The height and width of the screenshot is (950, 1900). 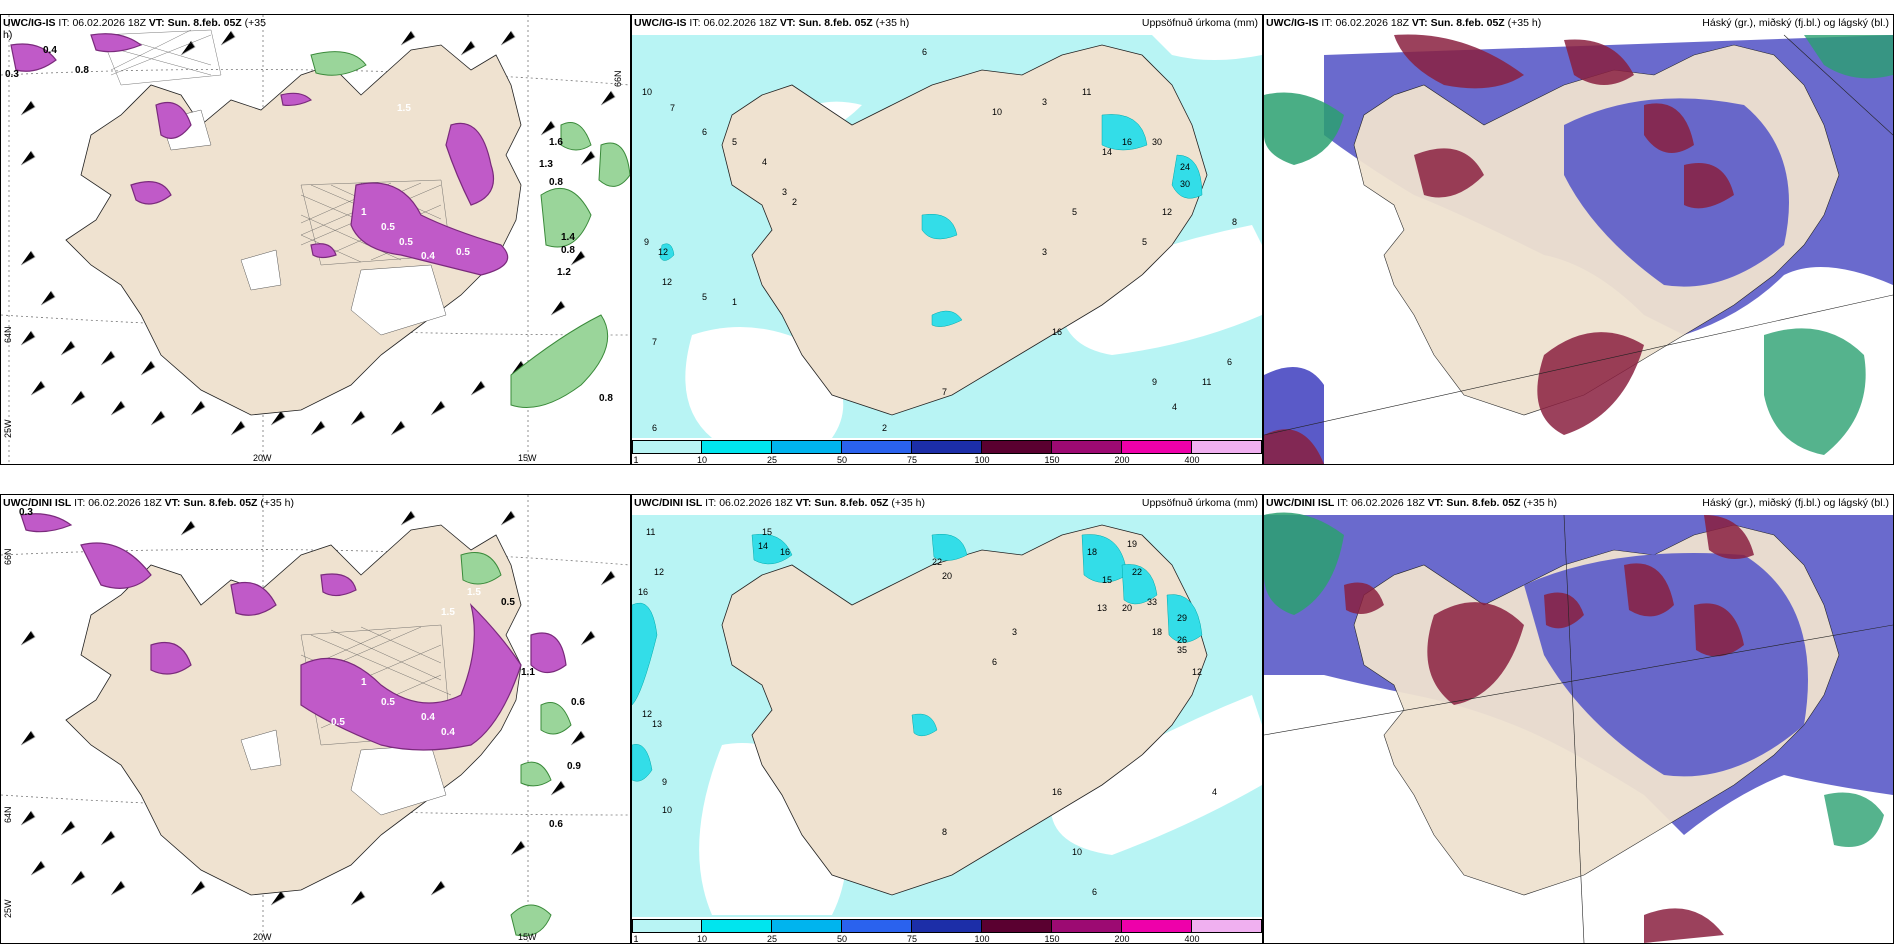 I want to click on svg-text: 1.6, so click(x=556, y=142).